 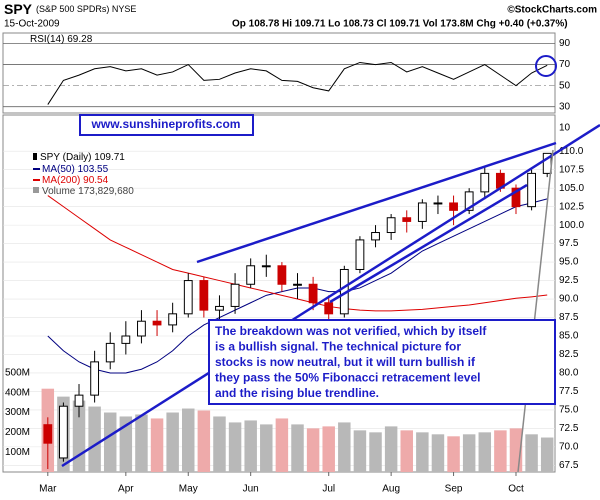 I want to click on legend-item: SPY (Daily) 109.71, so click(x=82, y=157).